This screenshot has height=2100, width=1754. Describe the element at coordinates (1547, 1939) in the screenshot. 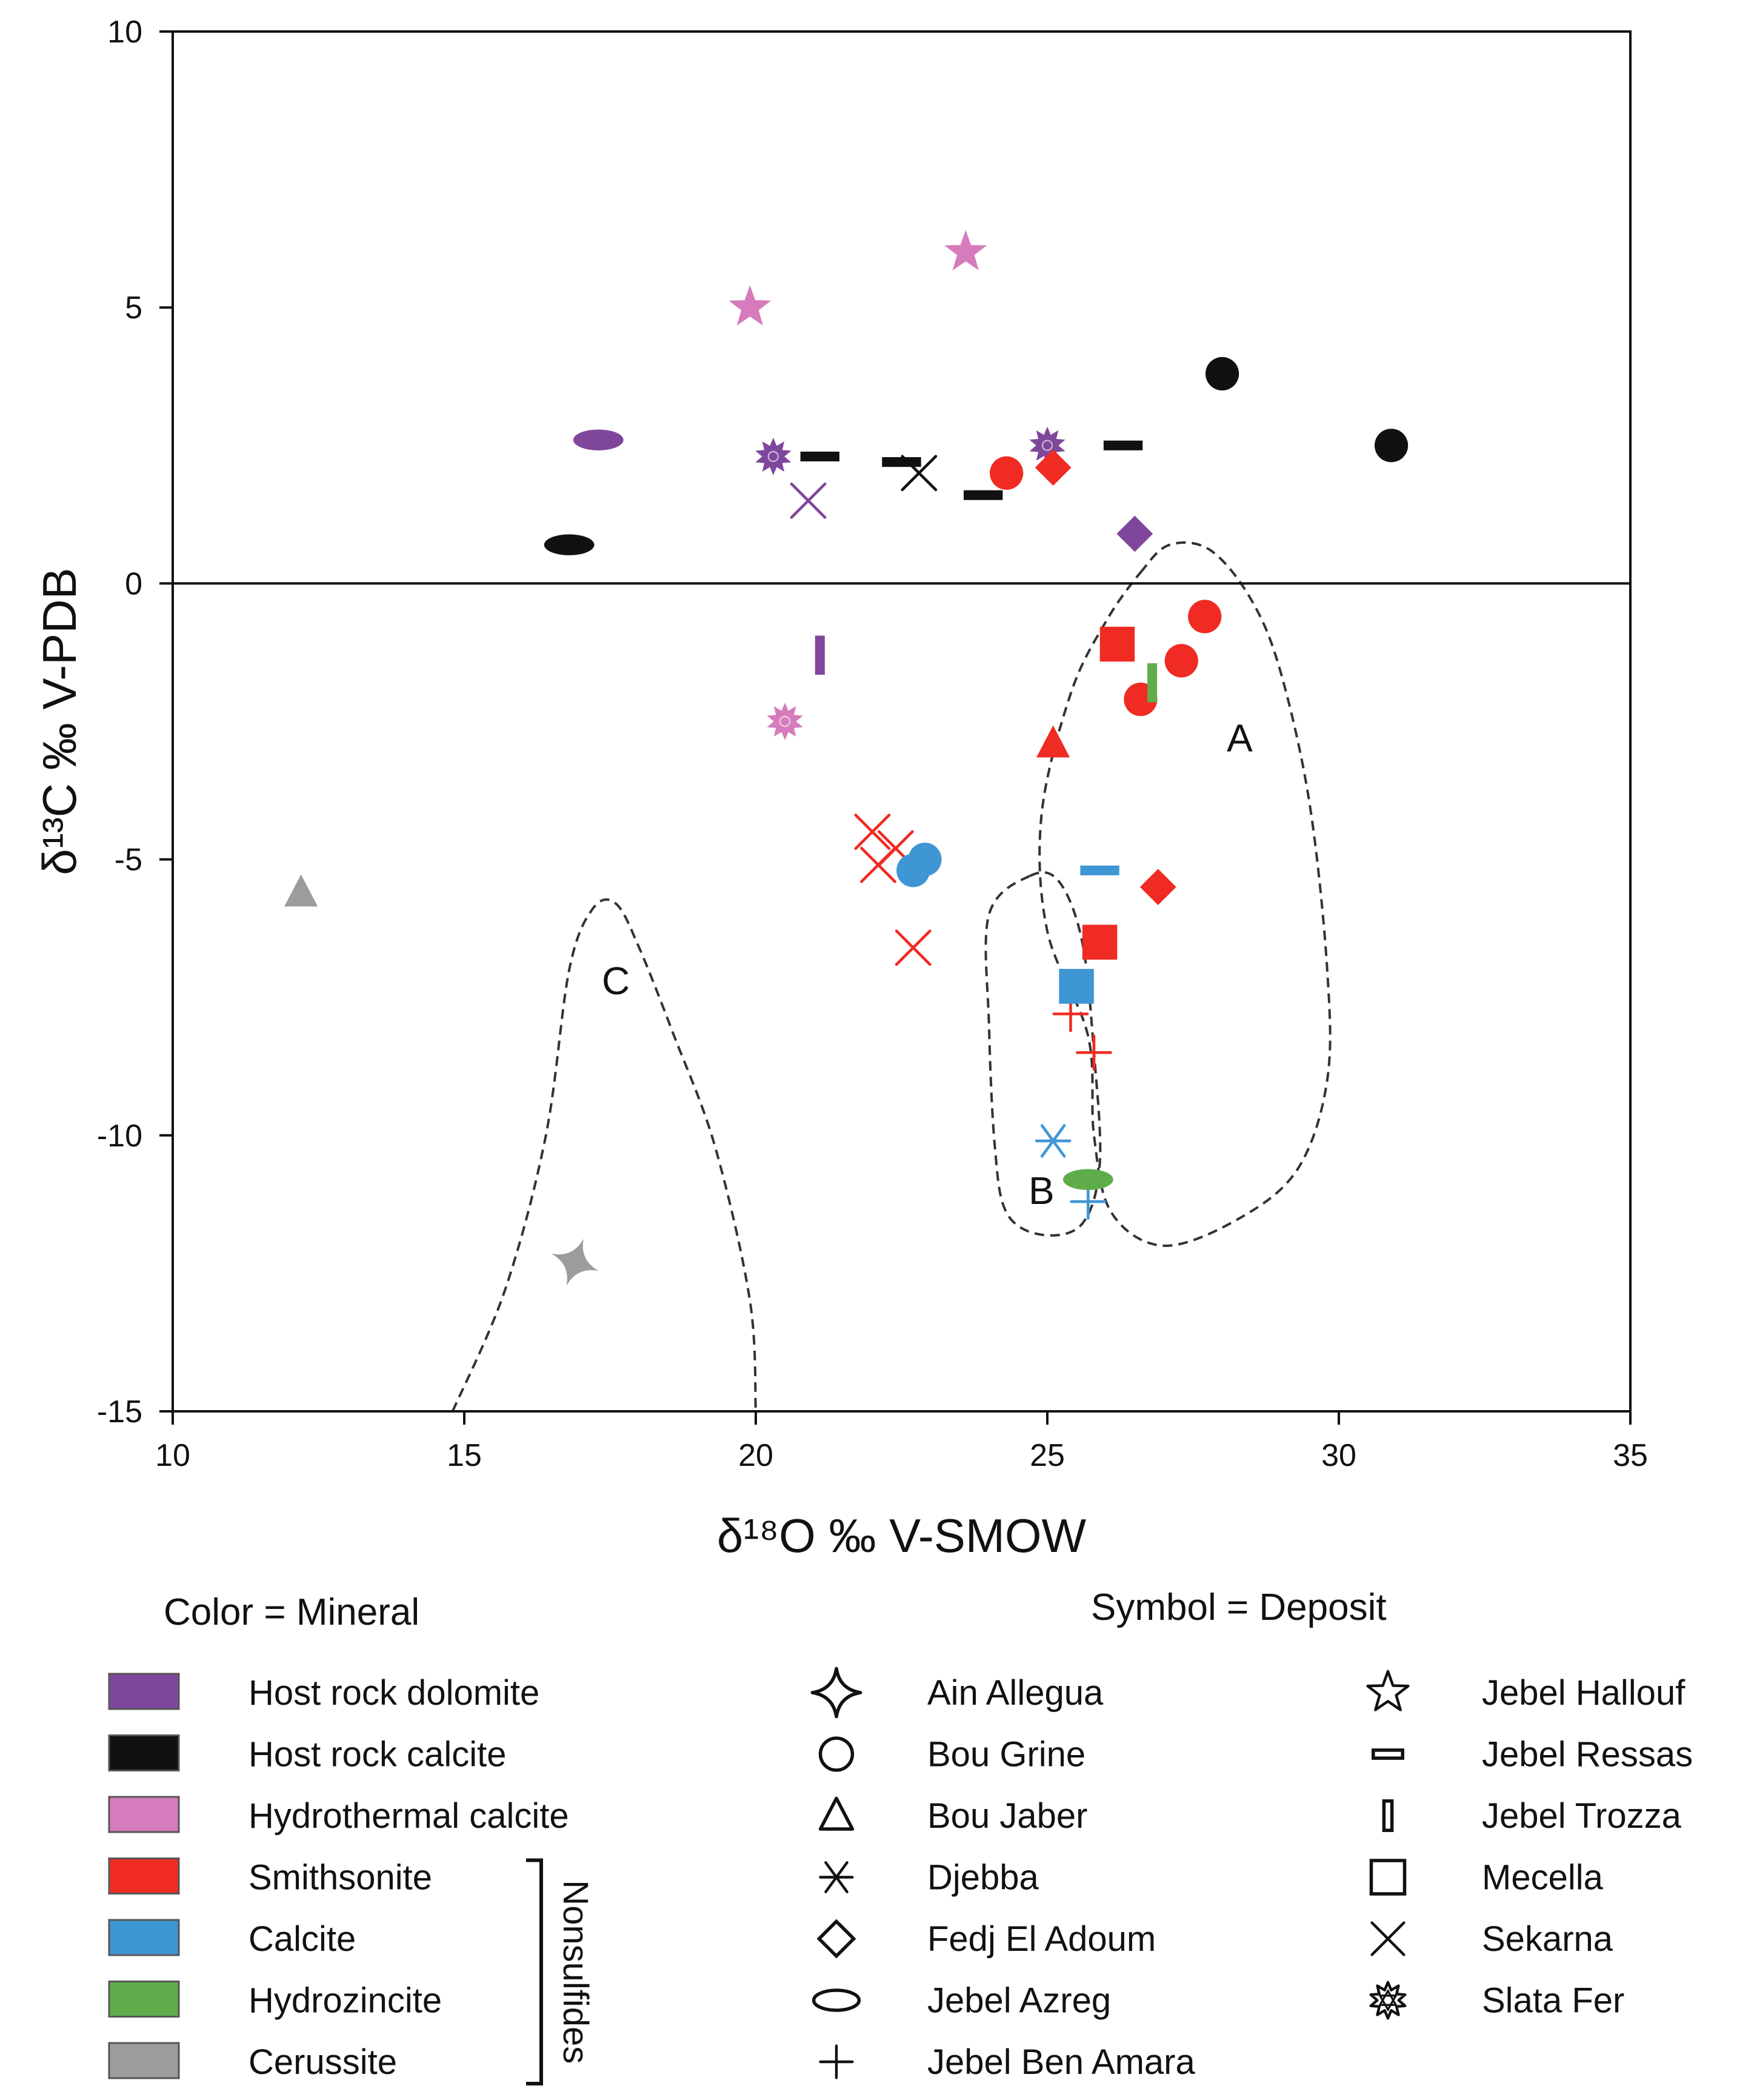

I see `legend-deposit-label: Sekarna` at that location.